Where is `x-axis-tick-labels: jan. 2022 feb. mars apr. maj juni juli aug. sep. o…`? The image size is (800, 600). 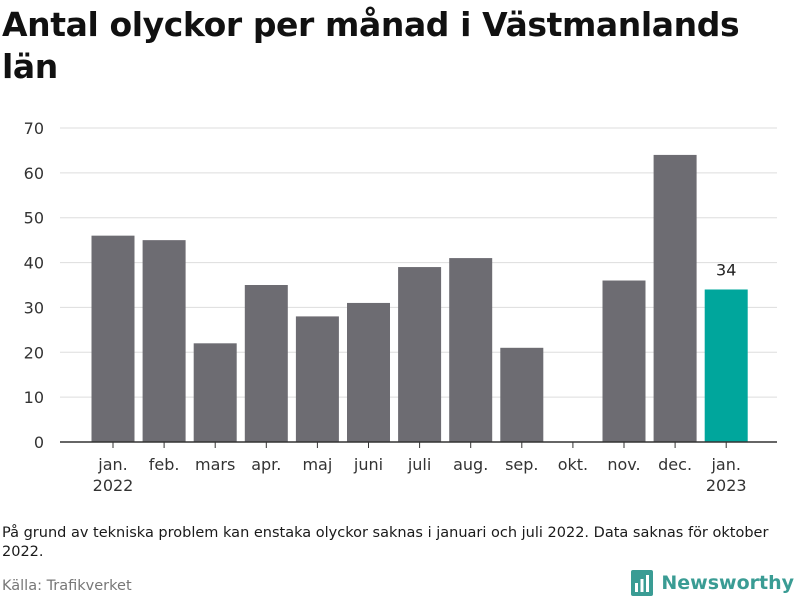
x-axis-tick-labels: jan. 2022 feb. mars apr. maj juni juli aug. sep. o… is located at coordinates (420, 475).